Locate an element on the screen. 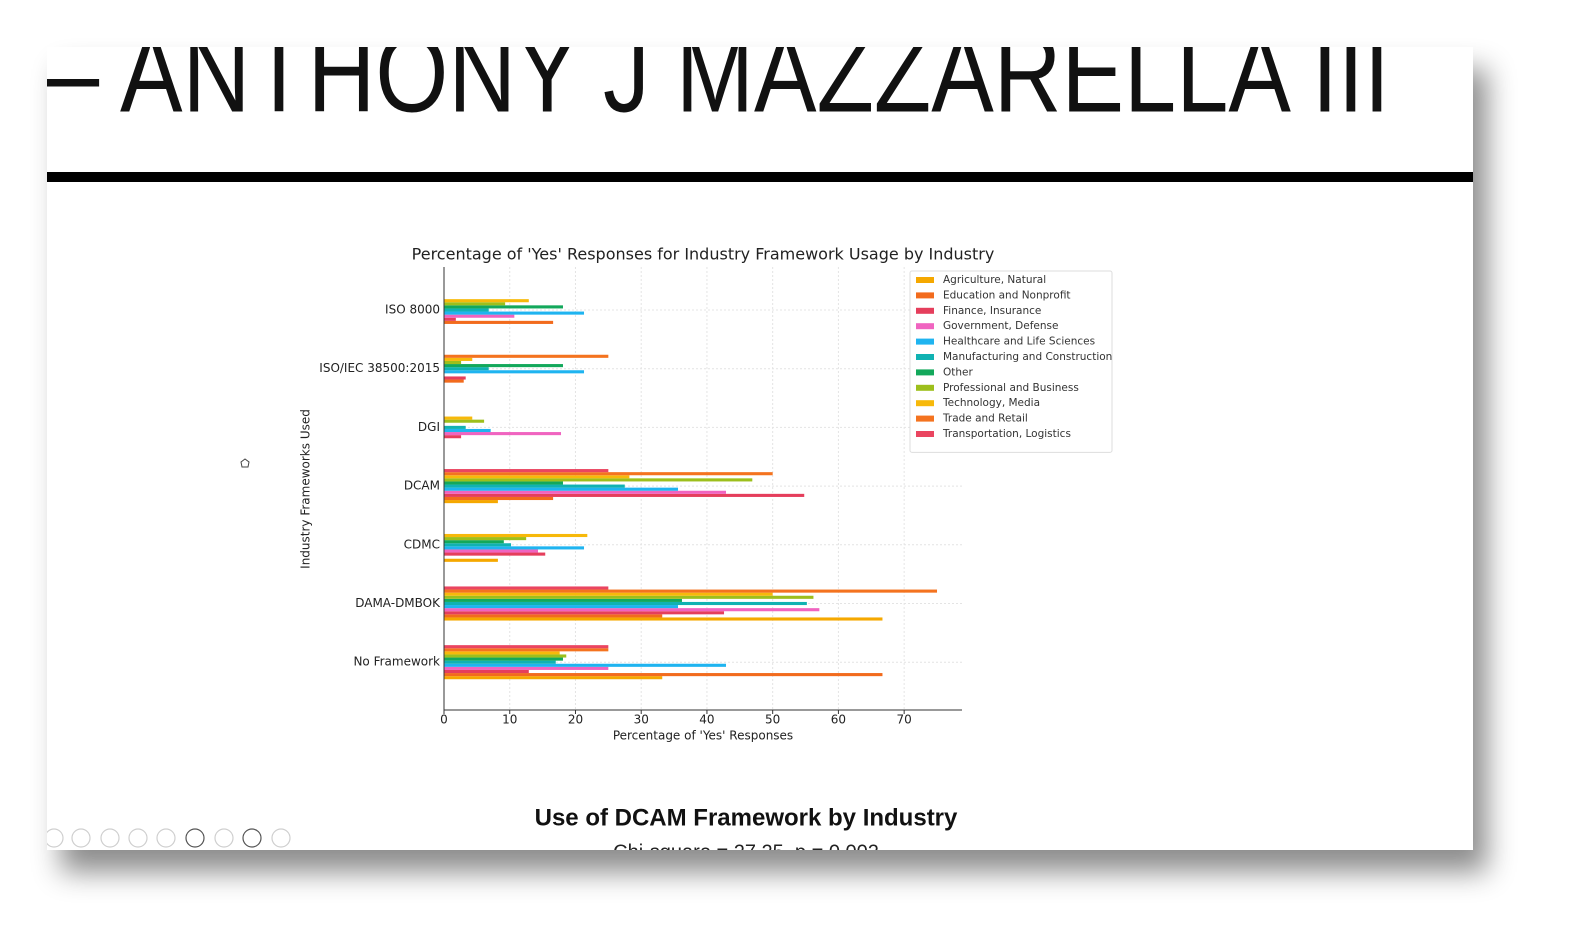 The image size is (1572, 951). x-tick-label: 70 is located at coordinates (904, 720).